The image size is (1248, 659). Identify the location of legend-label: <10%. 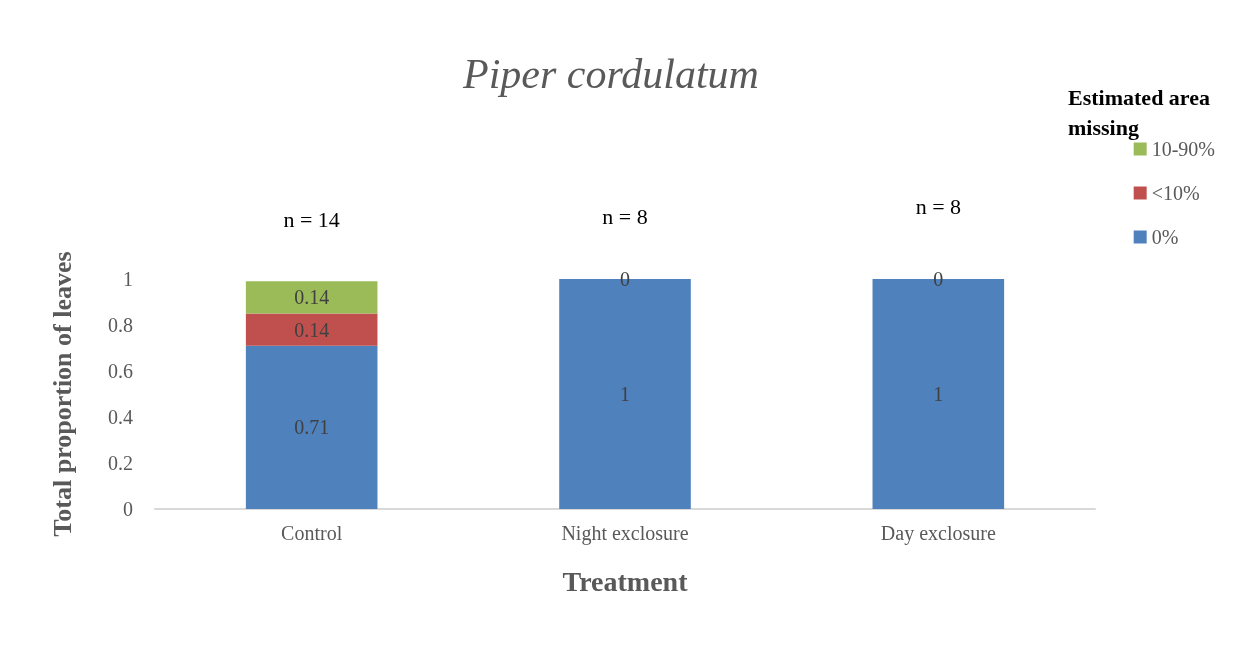
(1175, 193).